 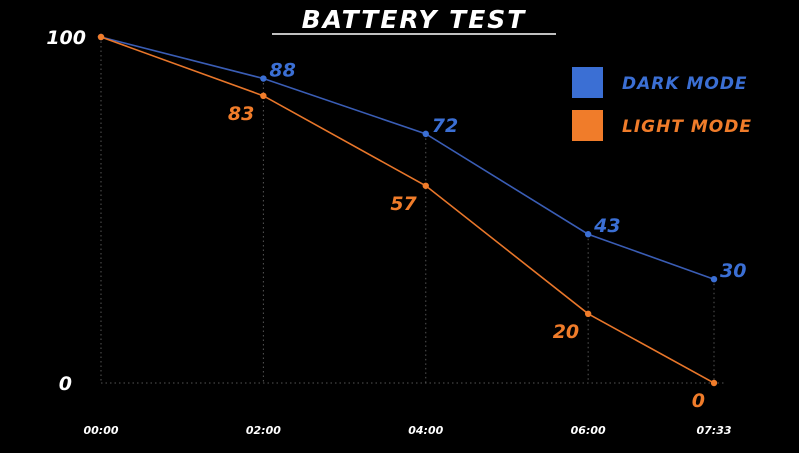 I want to click on x-tick-label: 00:00, so click(x=100, y=430).